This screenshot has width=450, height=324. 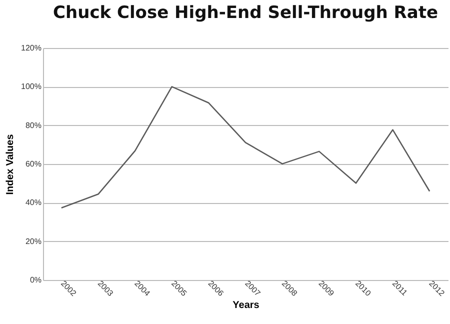 What do you see at coordinates (33, 241) in the screenshot?
I see `y-tick-label: 20%` at bounding box center [33, 241].